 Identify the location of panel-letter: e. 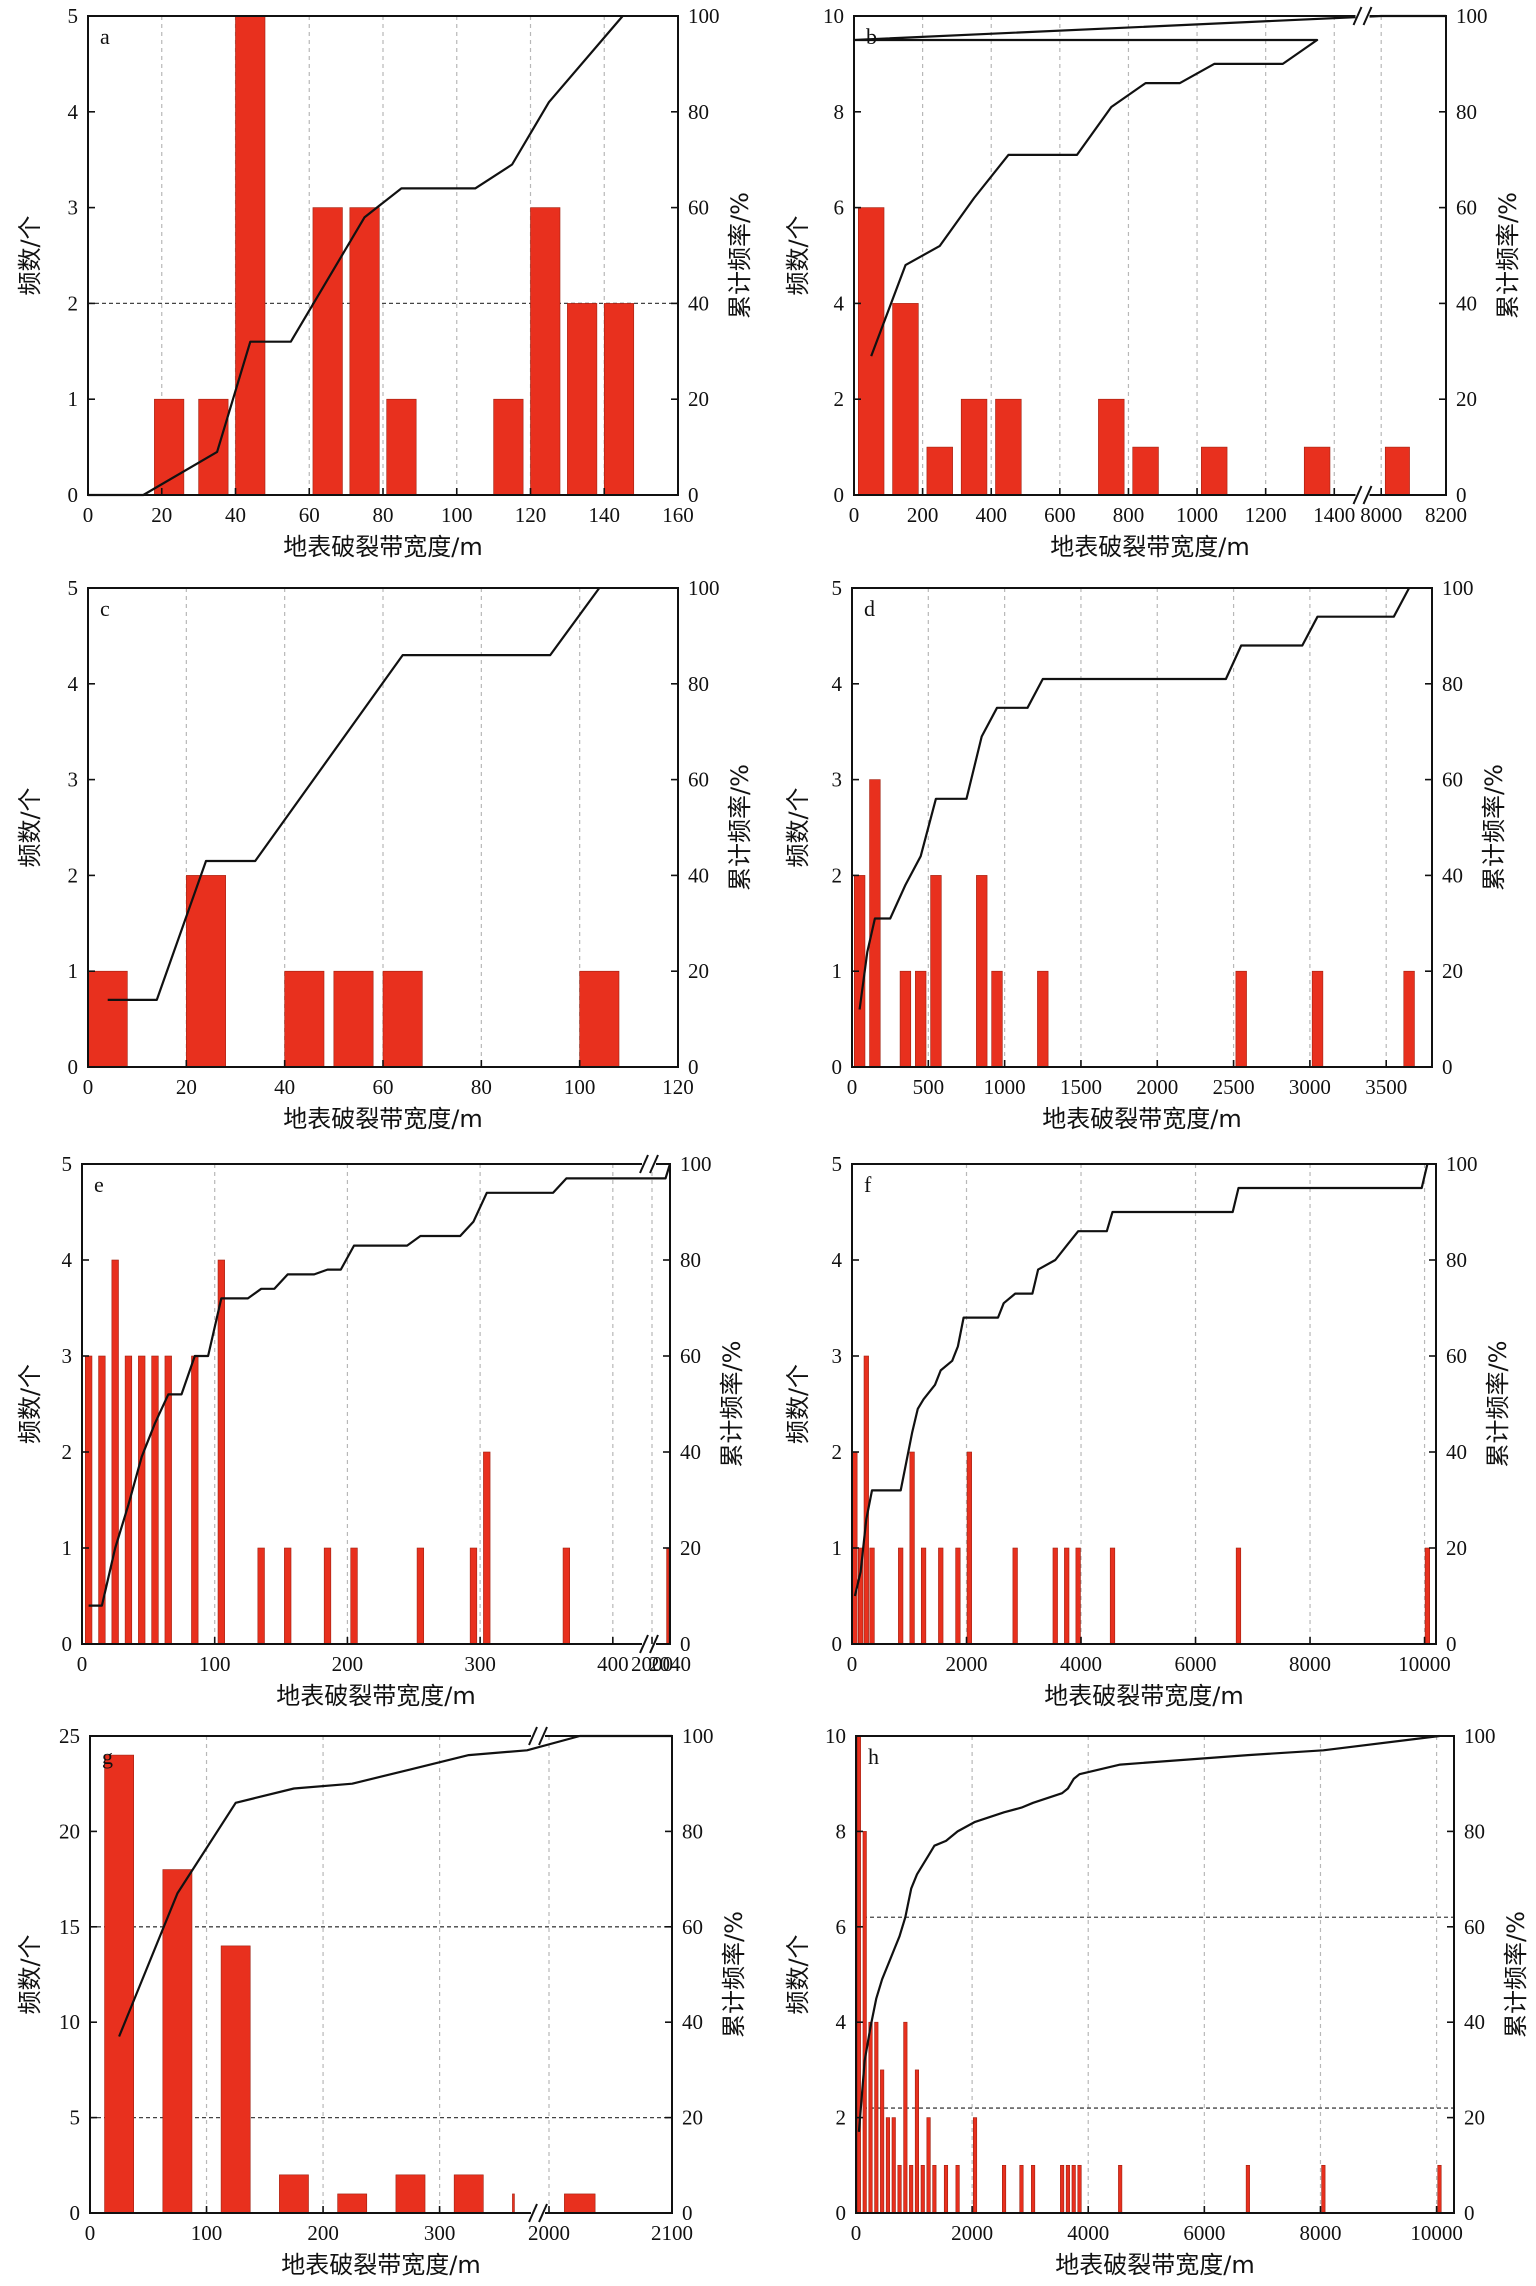
(99, 1184).